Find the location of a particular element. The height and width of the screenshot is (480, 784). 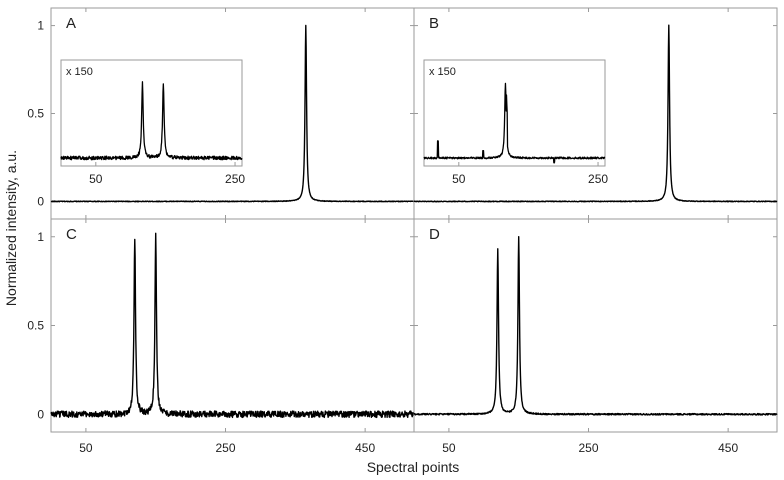

panel-b-inset-frame is located at coordinates (514, 113).